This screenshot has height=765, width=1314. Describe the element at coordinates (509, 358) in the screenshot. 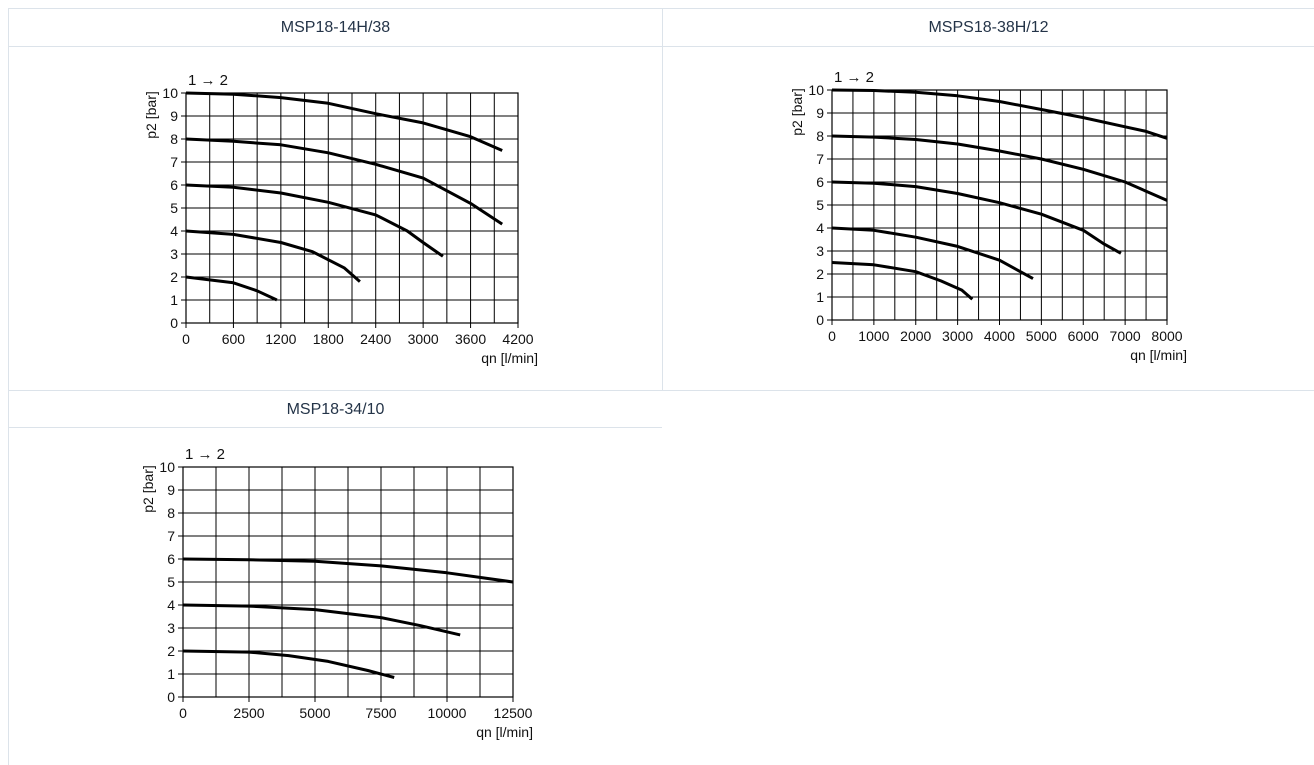

I see `chart1-x-axis-label: qn [l/min]` at that location.